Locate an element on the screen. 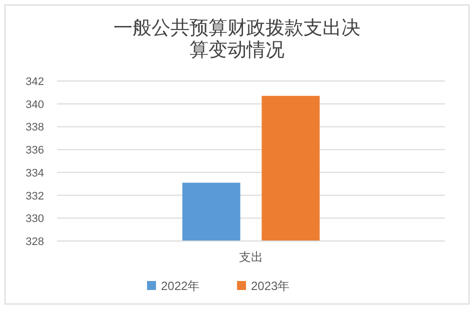 The width and height of the screenshot is (474, 311). legend-label: 2022年 is located at coordinates (180, 286).